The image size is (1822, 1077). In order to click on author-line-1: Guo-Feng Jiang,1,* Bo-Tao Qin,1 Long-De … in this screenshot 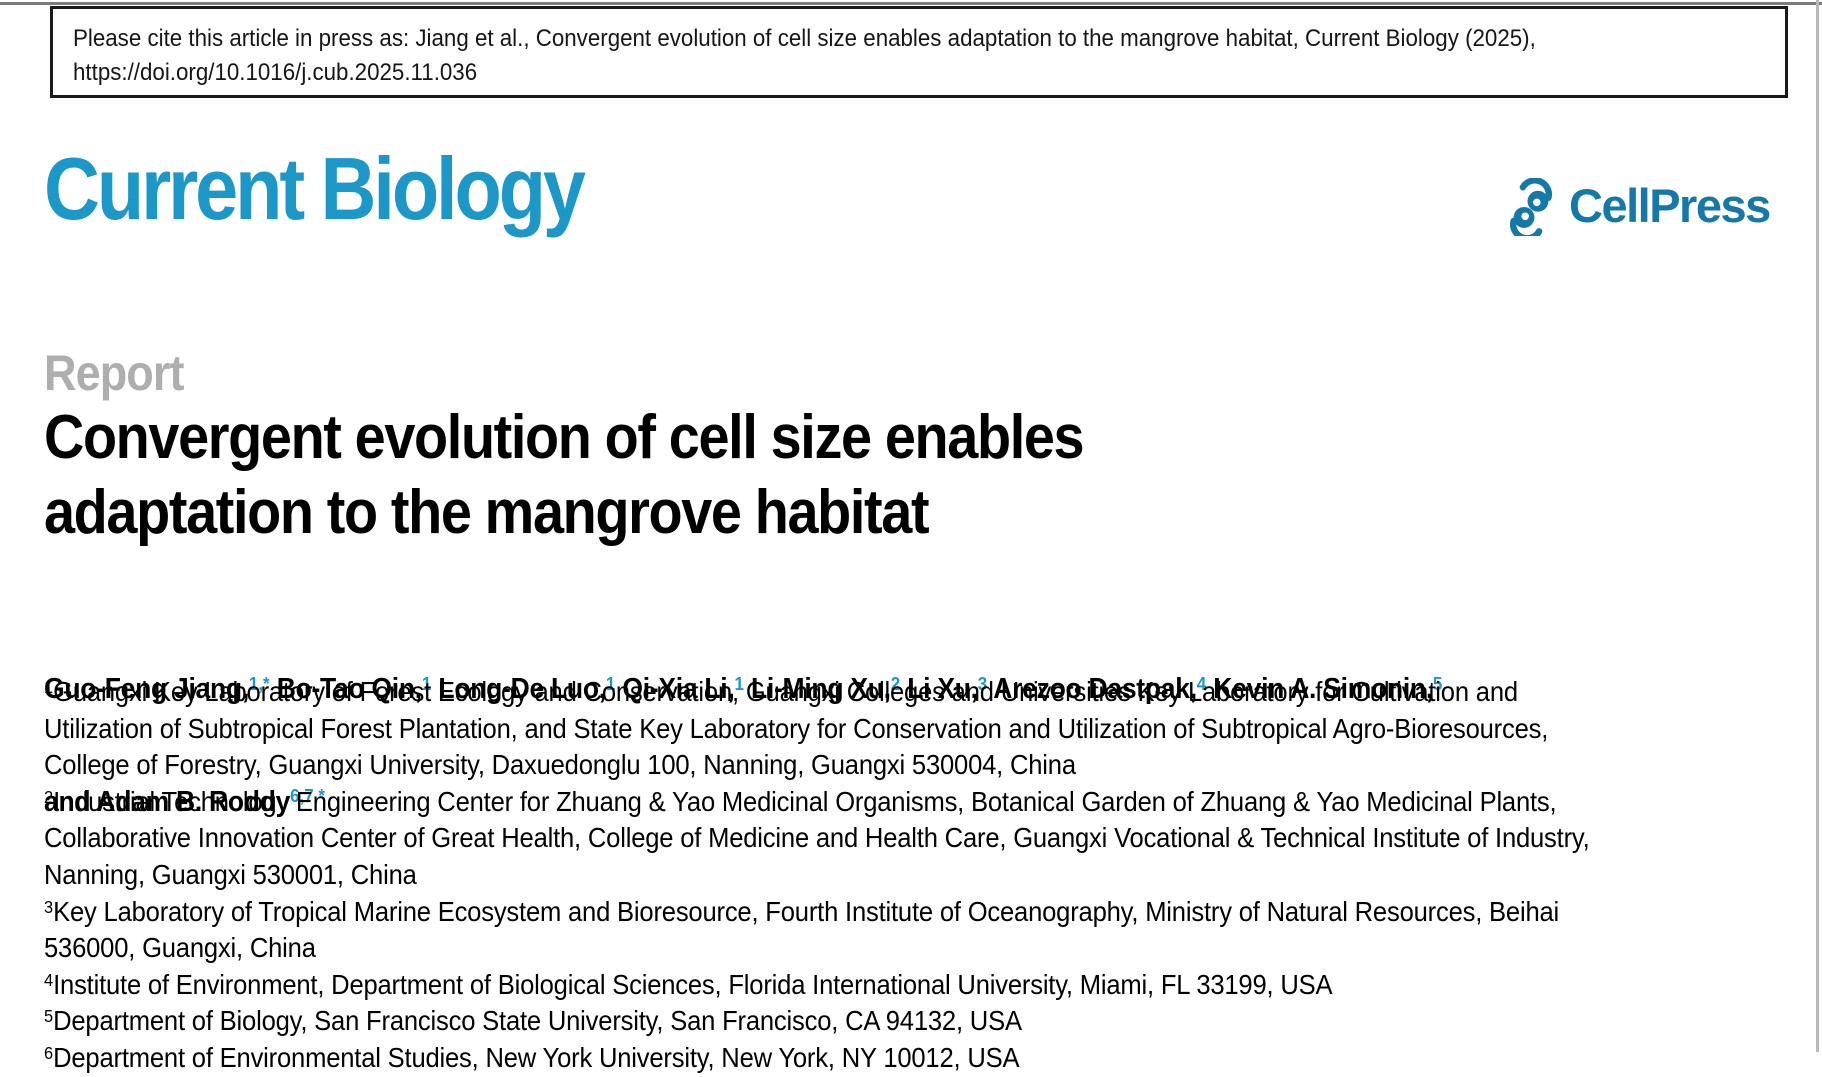, I will do `click(743, 690)`.